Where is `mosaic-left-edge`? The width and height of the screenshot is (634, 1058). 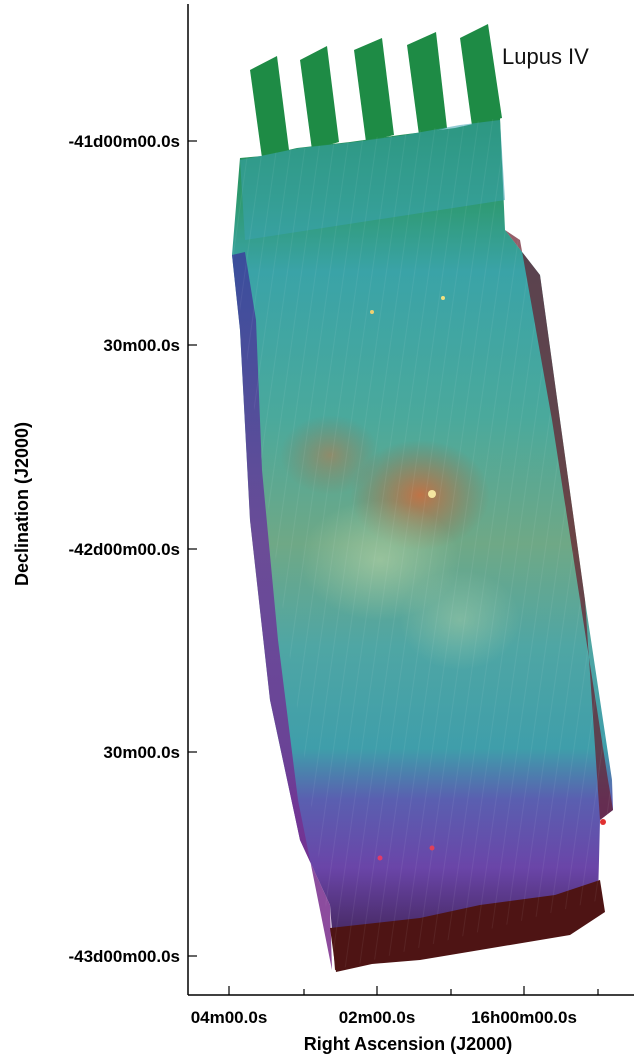
mosaic-left-edge is located at coordinates (282, 611).